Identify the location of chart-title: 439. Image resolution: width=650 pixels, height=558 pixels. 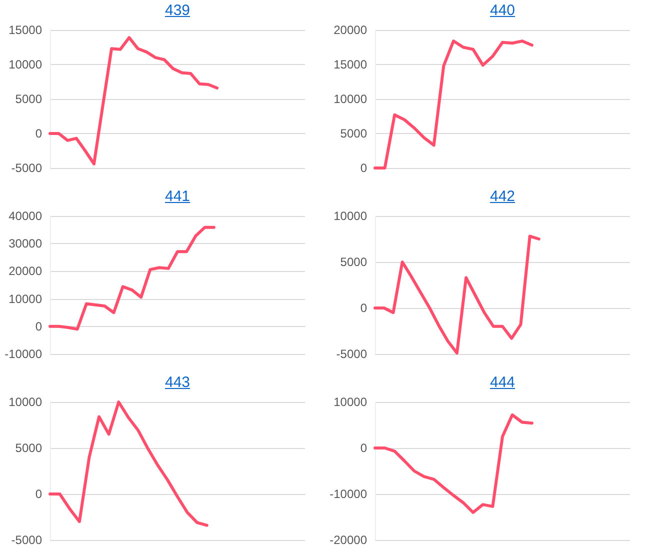
(178, 10).